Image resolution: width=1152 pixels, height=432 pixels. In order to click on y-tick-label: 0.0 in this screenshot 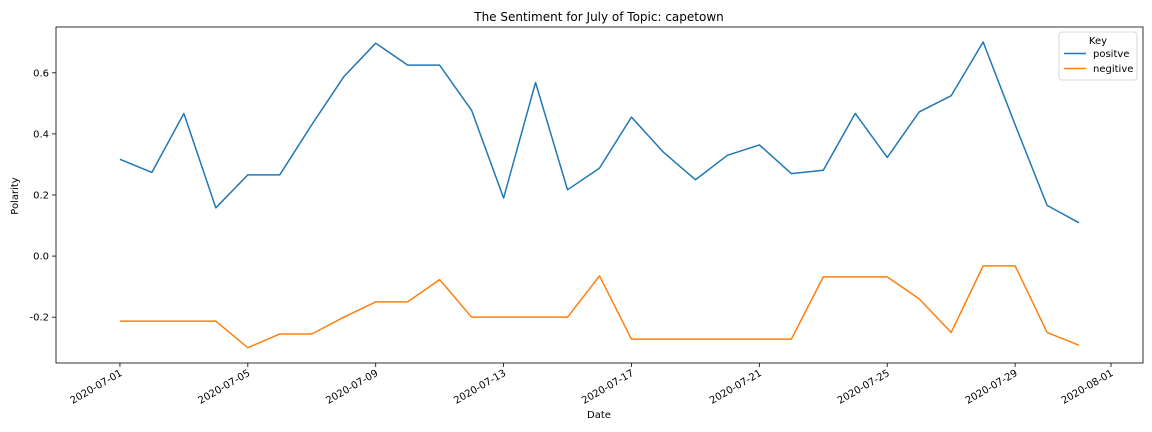, I will do `click(41, 257)`.